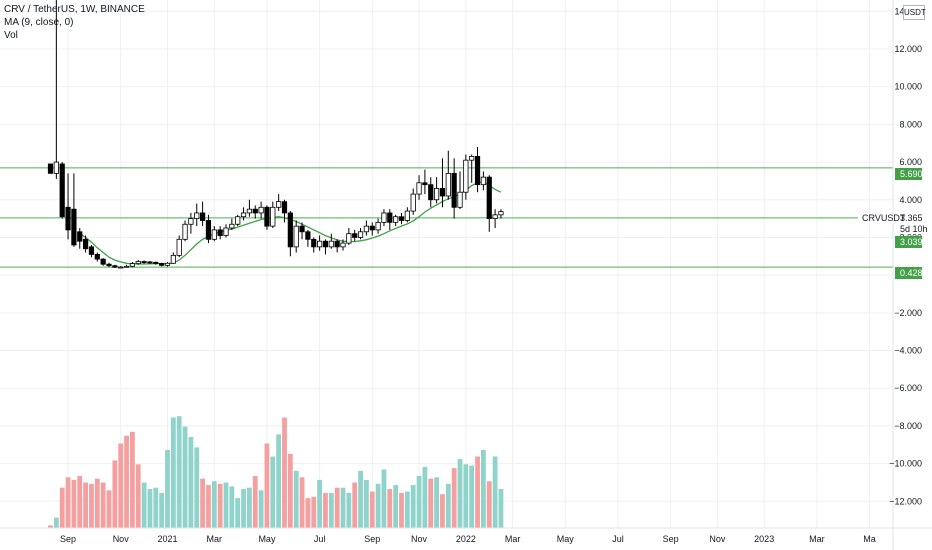 The image size is (932, 550). Describe the element at coordinates (910, 124) in the screenshot. I see `y-tick-label: 8.000` at that location.